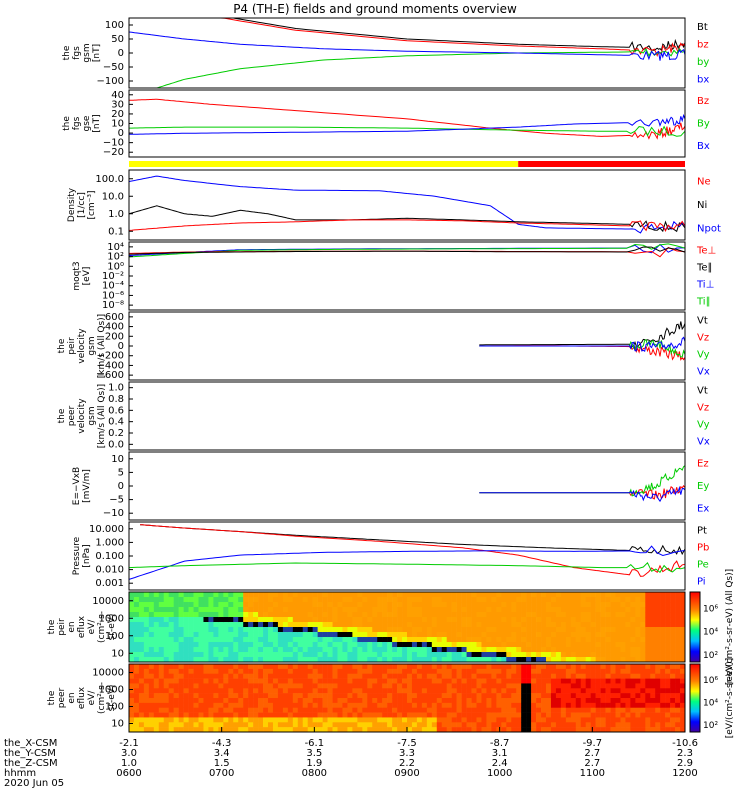 The image size is (750, 804). Describe the element at coordinates (31, 763) in the screenshot. I see `ephemeris-row-label: the_Z-CSM` at that location.